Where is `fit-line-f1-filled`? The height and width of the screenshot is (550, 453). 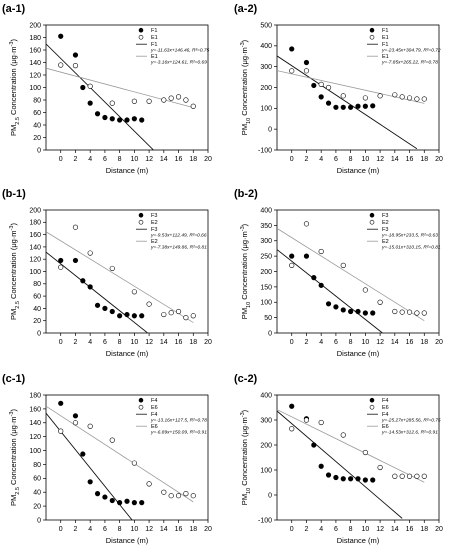 fit-line-f1-filled is located at coordinates (100, 96).